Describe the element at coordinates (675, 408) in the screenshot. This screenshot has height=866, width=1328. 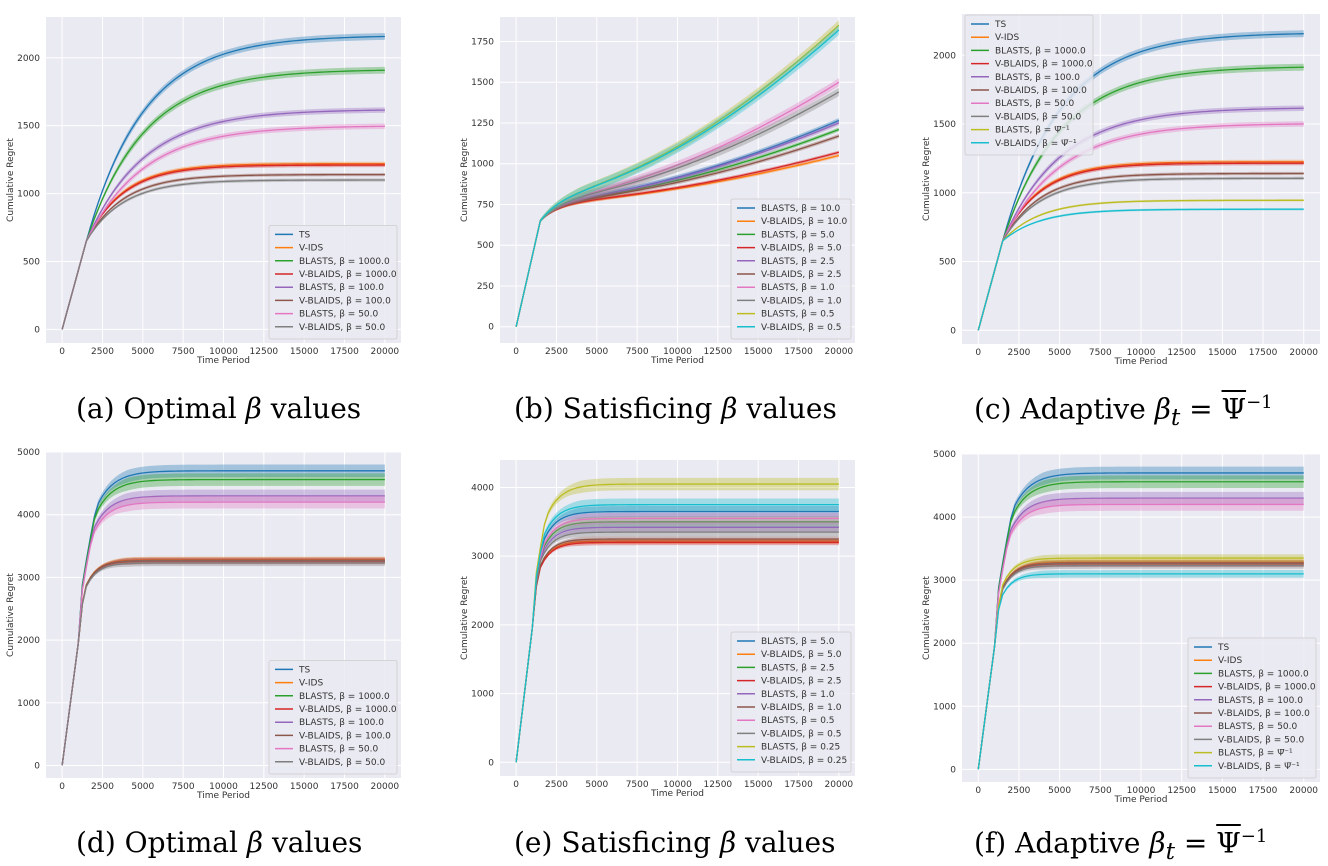
I see `caption-b: (b) Satisficing β values` at that location.